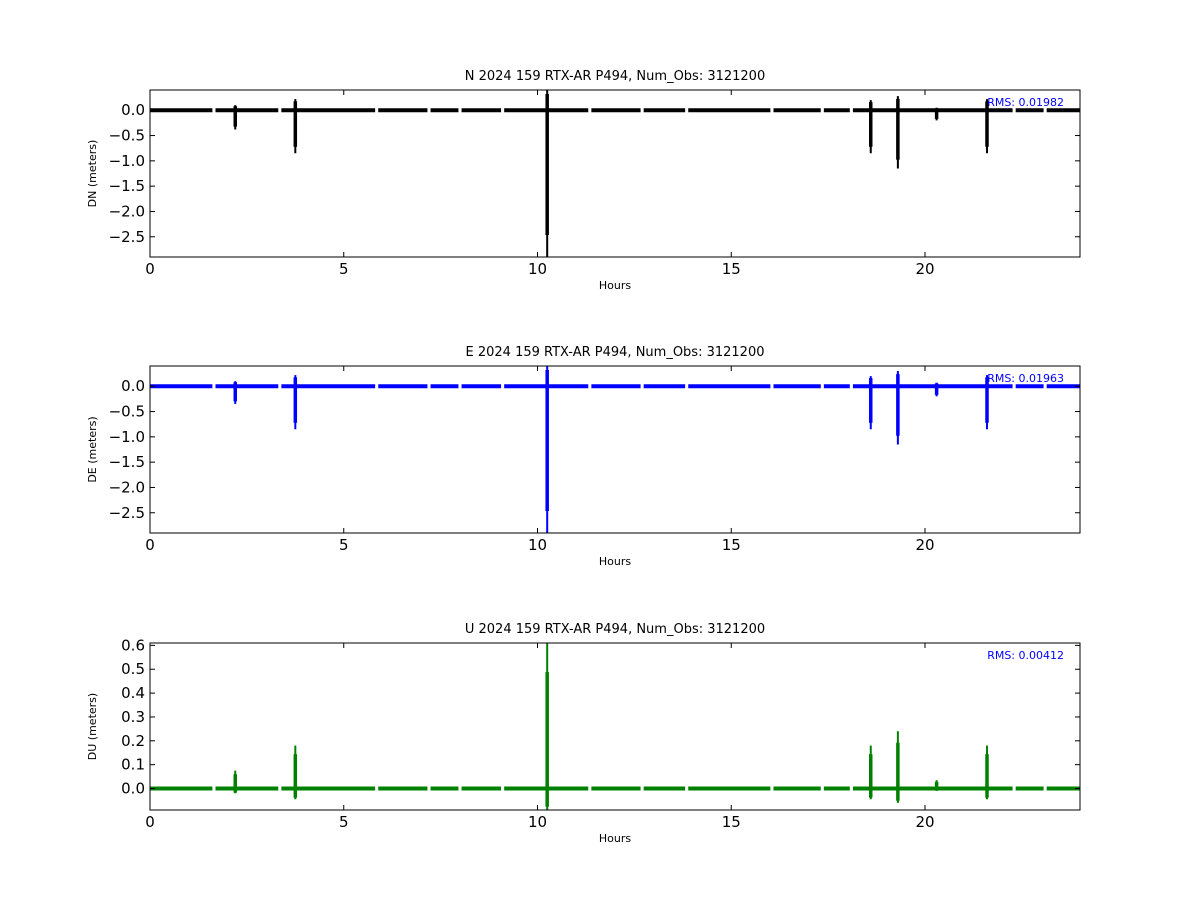  What do you see at coordinates (133, 669) in the screenshot?
I see `y-tick-label: 0.5` at bounding box center [133, 669].